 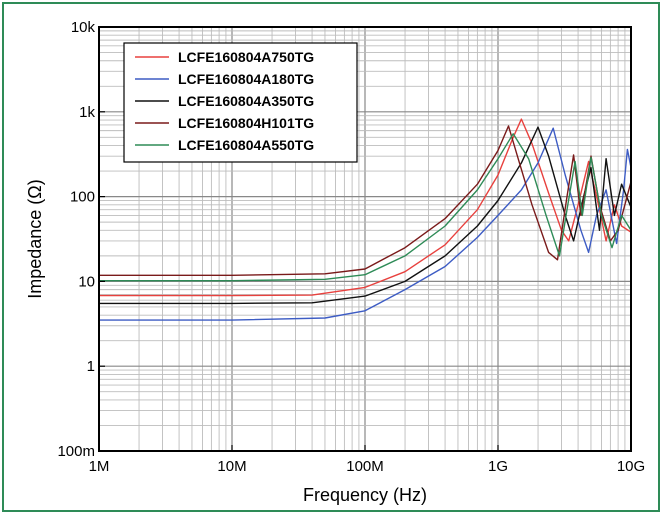 I want to click on legend-box, so click(x=240, y=102).